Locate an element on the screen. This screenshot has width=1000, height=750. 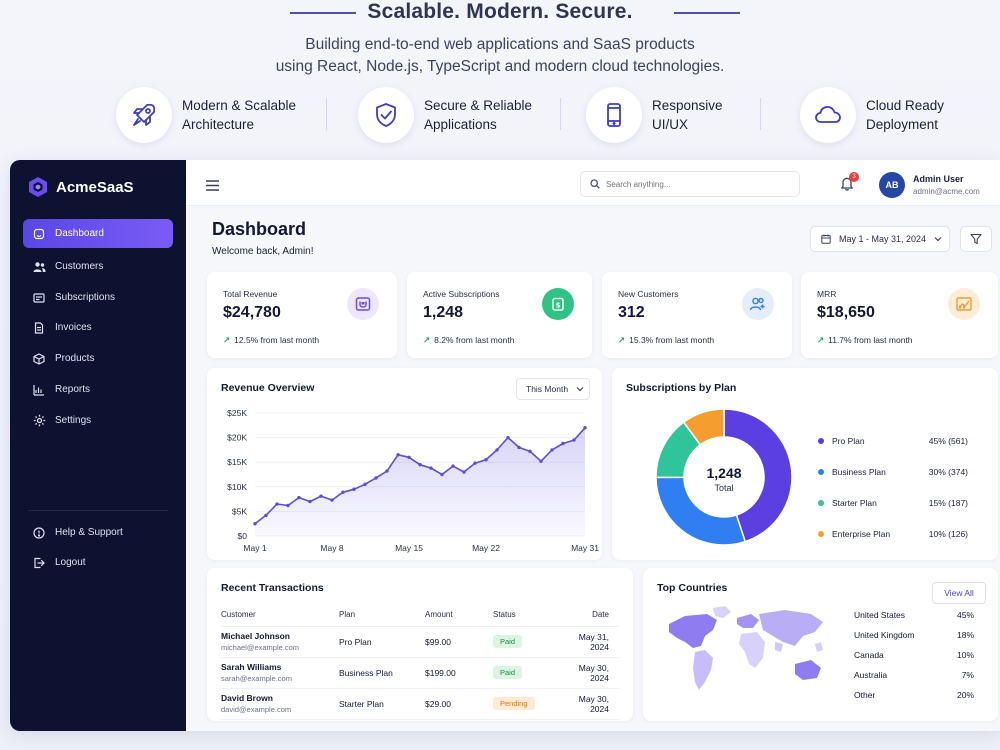
brand: AcmeSaaS is located at coordinates (81, 187).